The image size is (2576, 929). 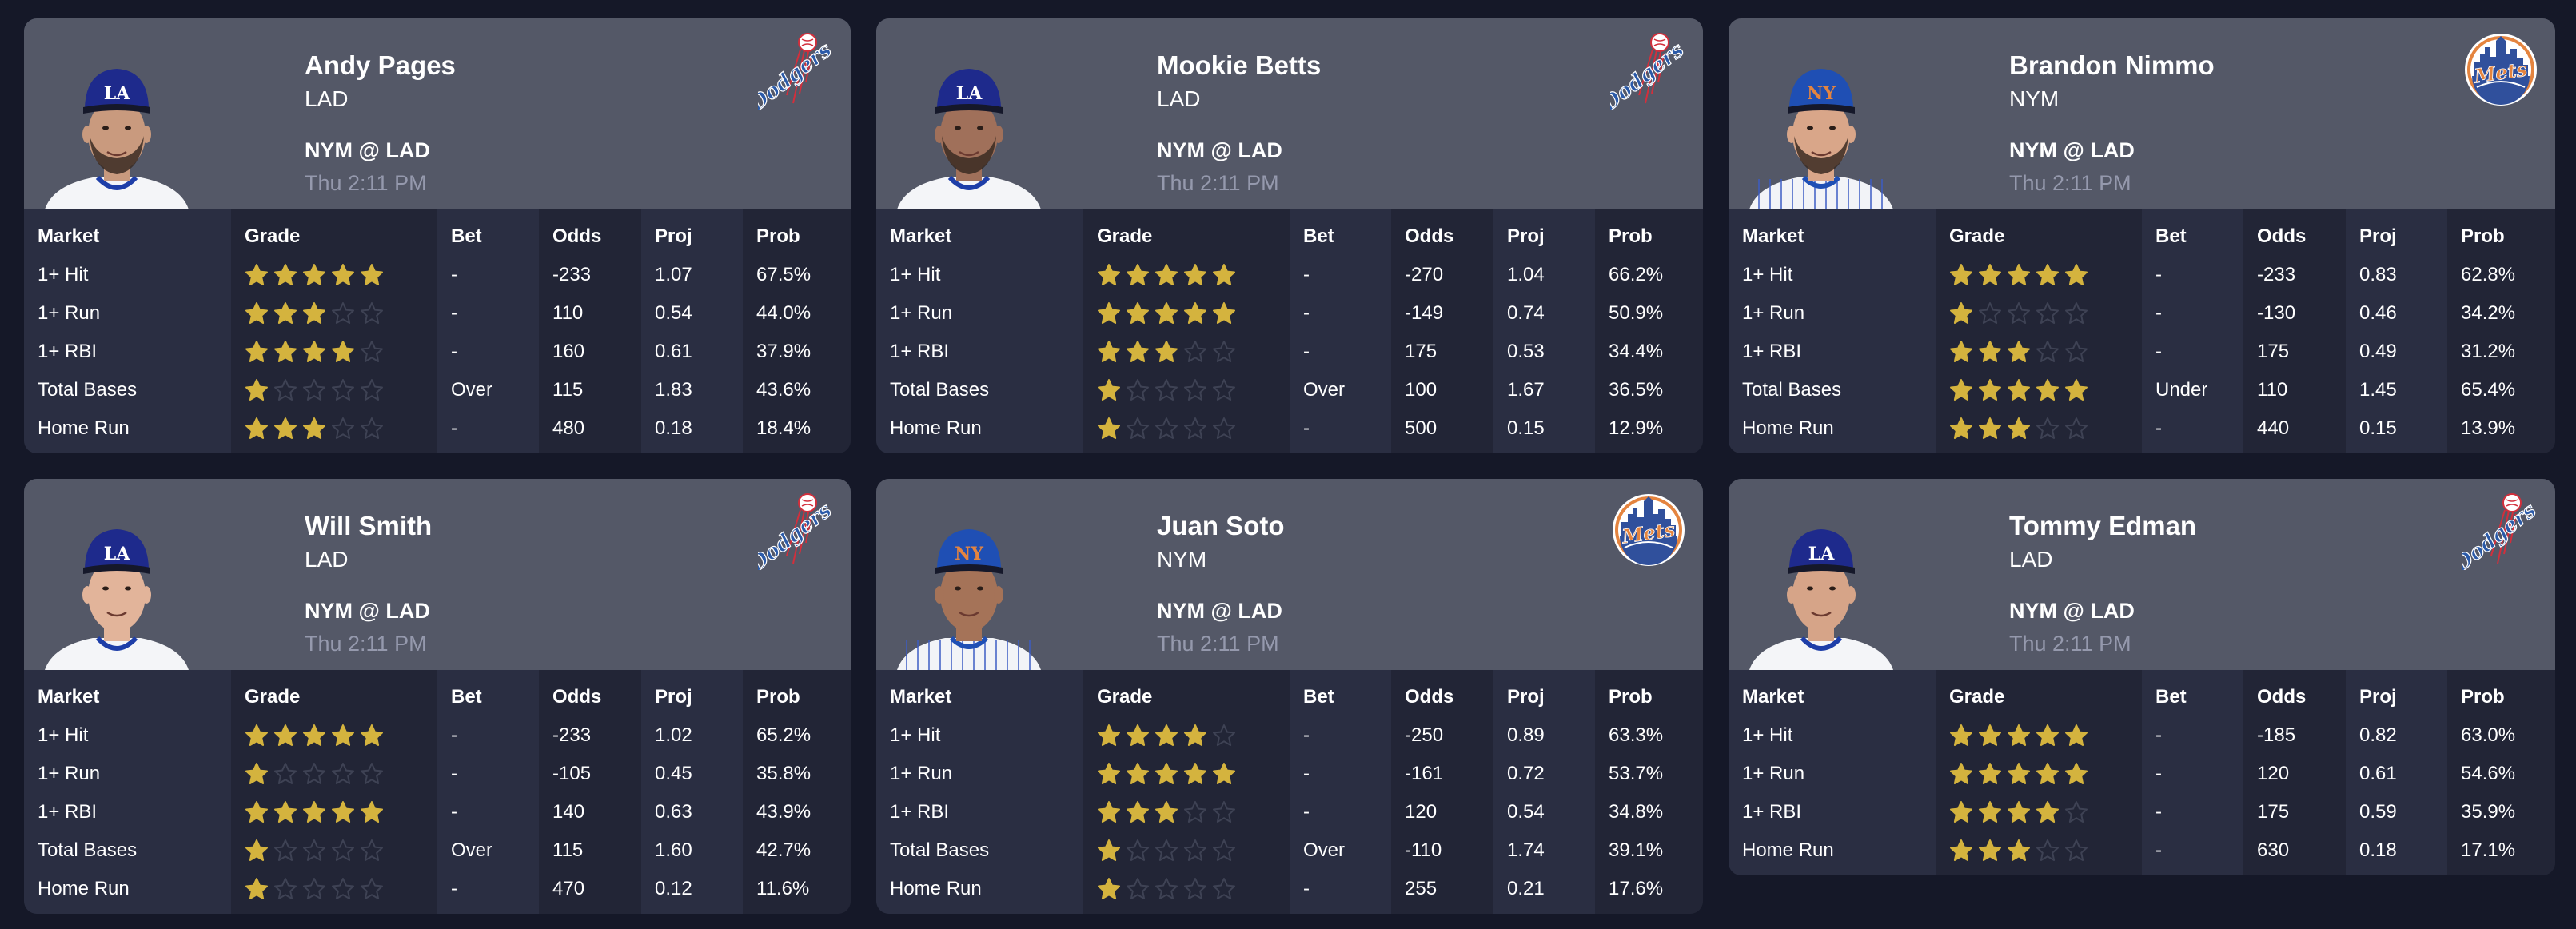 I want to click on prob-cell: 50.9%, so click(x=1636, y=313).